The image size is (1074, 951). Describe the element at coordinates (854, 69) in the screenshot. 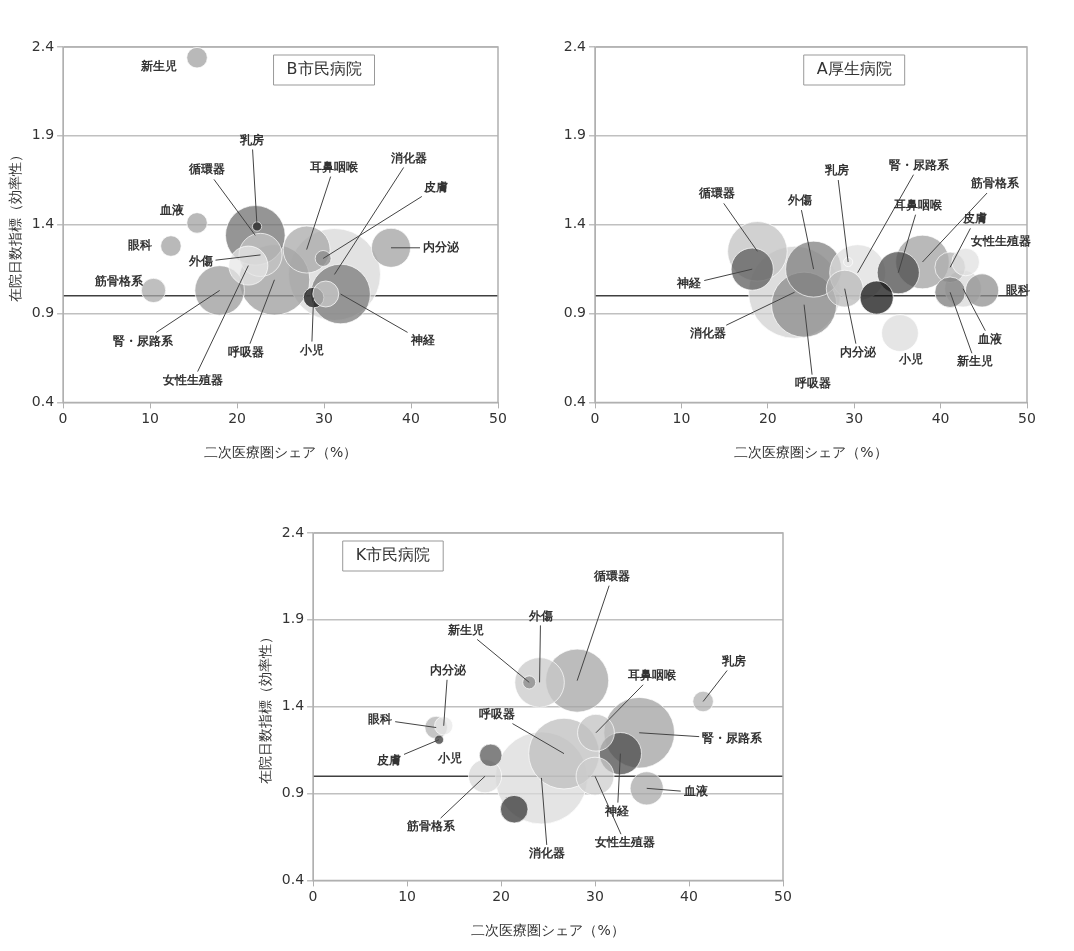

I see `text: A厚生病院` at that location.